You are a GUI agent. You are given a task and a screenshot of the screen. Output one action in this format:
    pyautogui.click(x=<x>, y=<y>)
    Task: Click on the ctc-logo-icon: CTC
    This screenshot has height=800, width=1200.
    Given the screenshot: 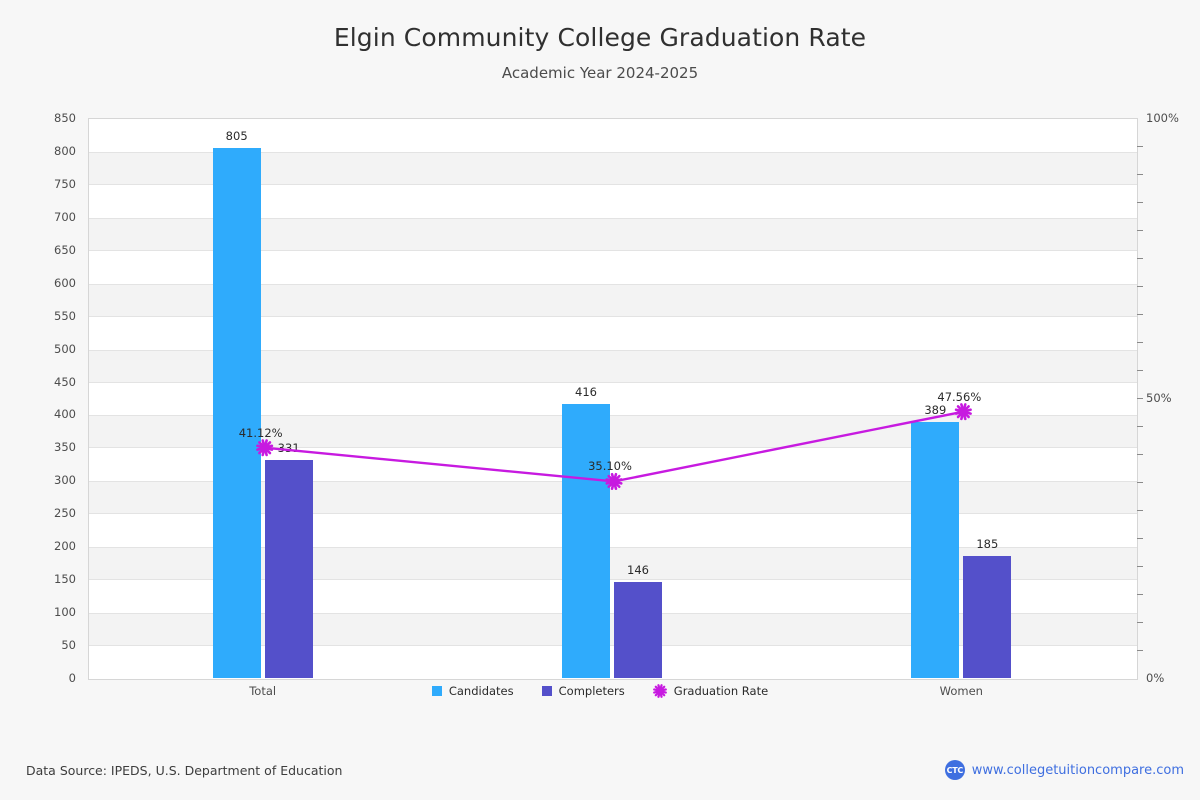 What is the action you would take?
    pyautogui.click(x=954, y=770)
    